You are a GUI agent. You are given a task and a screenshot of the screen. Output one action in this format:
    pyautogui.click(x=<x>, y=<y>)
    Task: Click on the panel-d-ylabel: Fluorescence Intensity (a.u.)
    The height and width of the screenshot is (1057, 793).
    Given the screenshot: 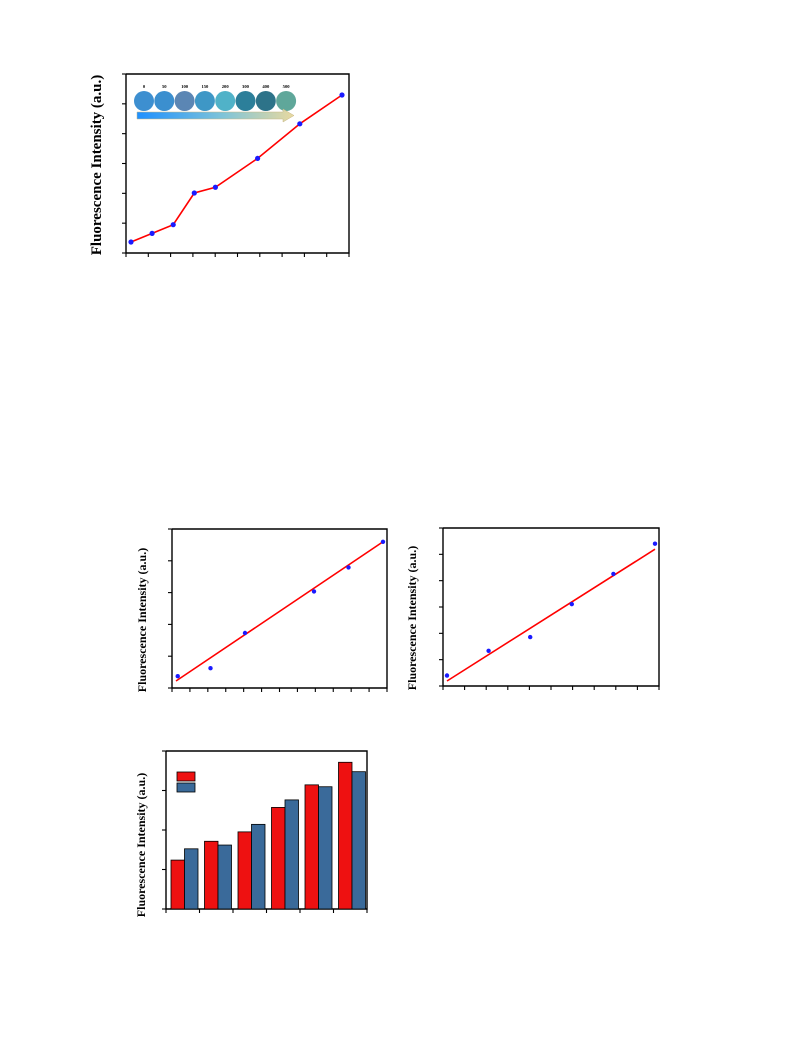 What is the action you would take?
    pyautogui.click(x=141, y=845)
    